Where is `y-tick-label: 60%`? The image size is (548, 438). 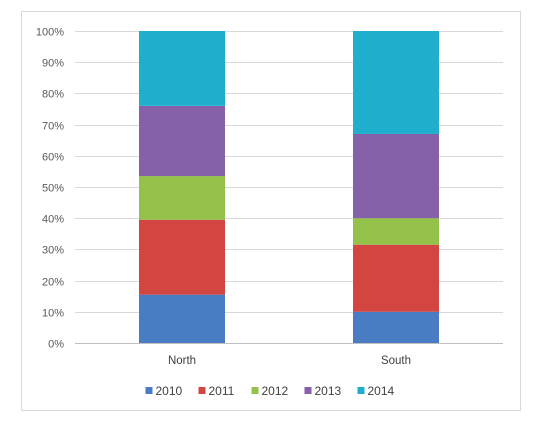
y-tick-label: 60% is located at coordinates (53, 158).